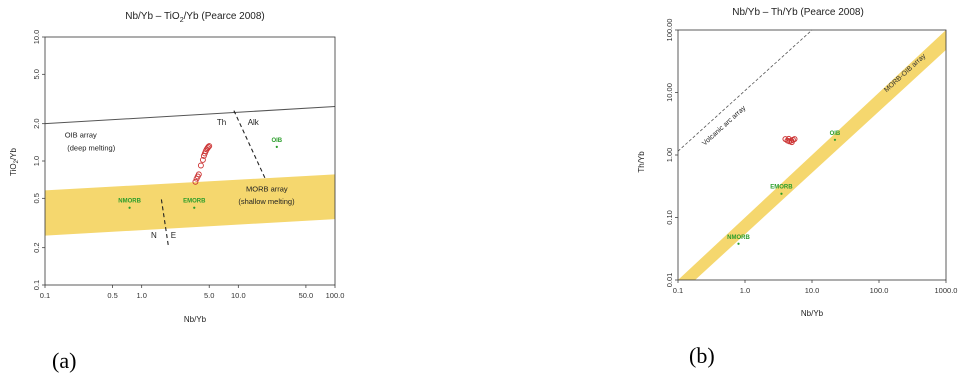 The image size is (959, 379). I want to click on chart-b-y-tick-label: 10.00, so click(669, 92).